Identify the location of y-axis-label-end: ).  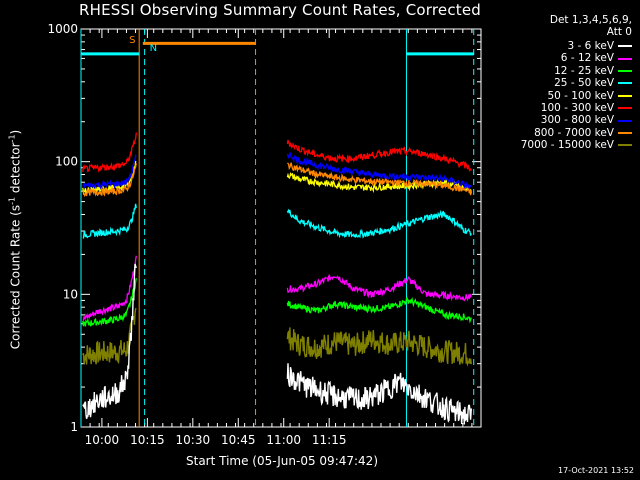
(15, 132).